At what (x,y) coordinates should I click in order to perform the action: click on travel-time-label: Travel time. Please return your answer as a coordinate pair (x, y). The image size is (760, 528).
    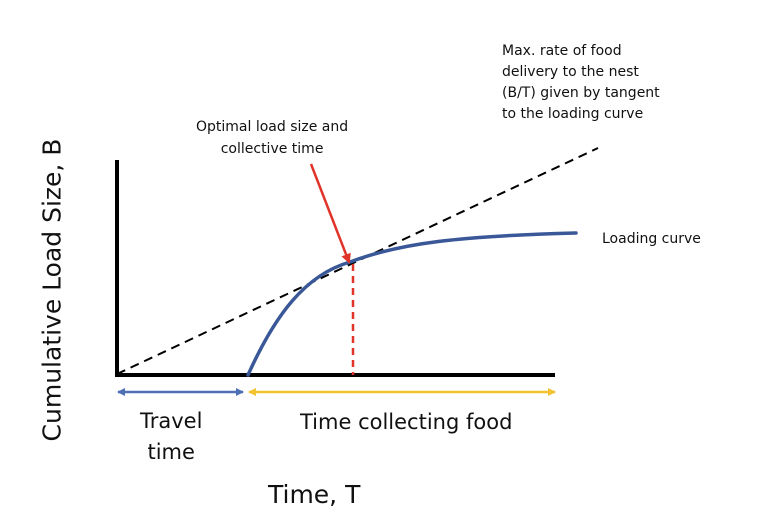
    Looking at the image, I should click on (171, 436).